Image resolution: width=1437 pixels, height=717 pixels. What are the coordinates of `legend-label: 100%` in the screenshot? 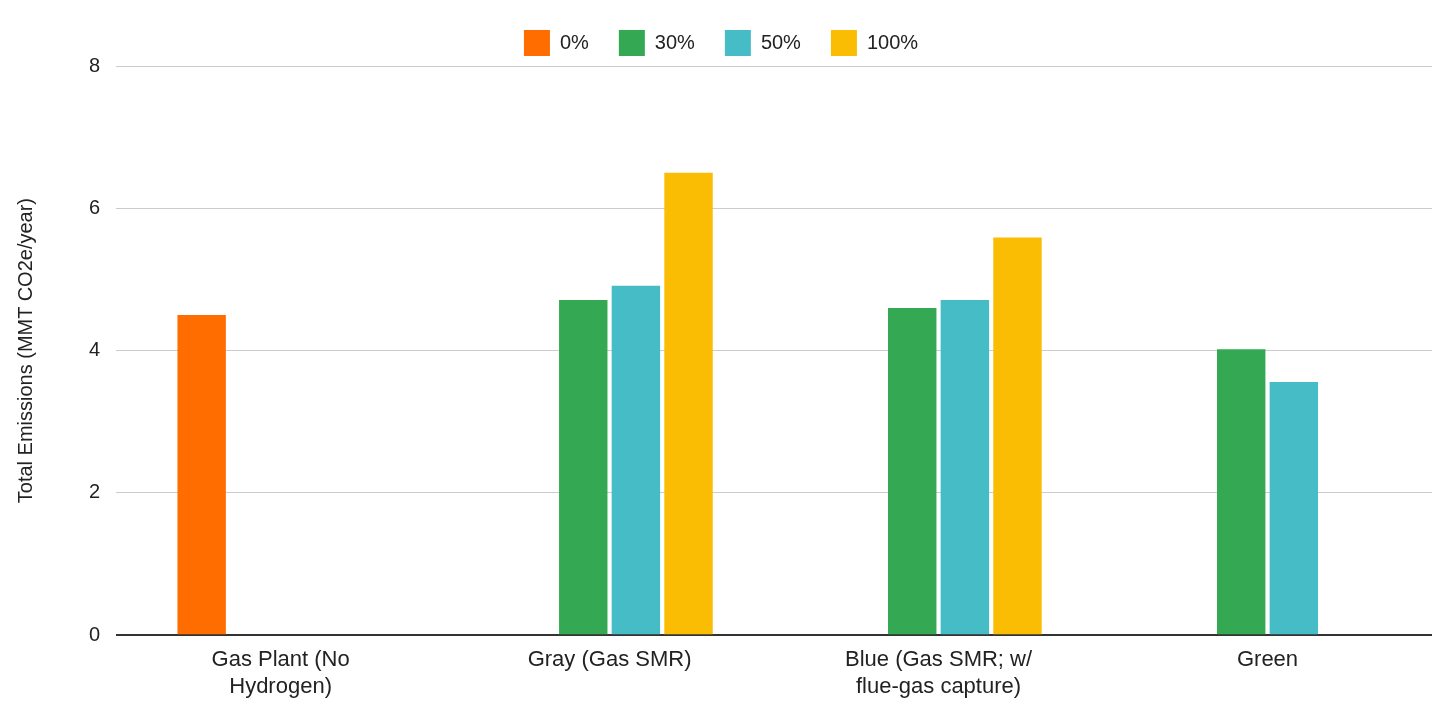 It's located at (892, 41).